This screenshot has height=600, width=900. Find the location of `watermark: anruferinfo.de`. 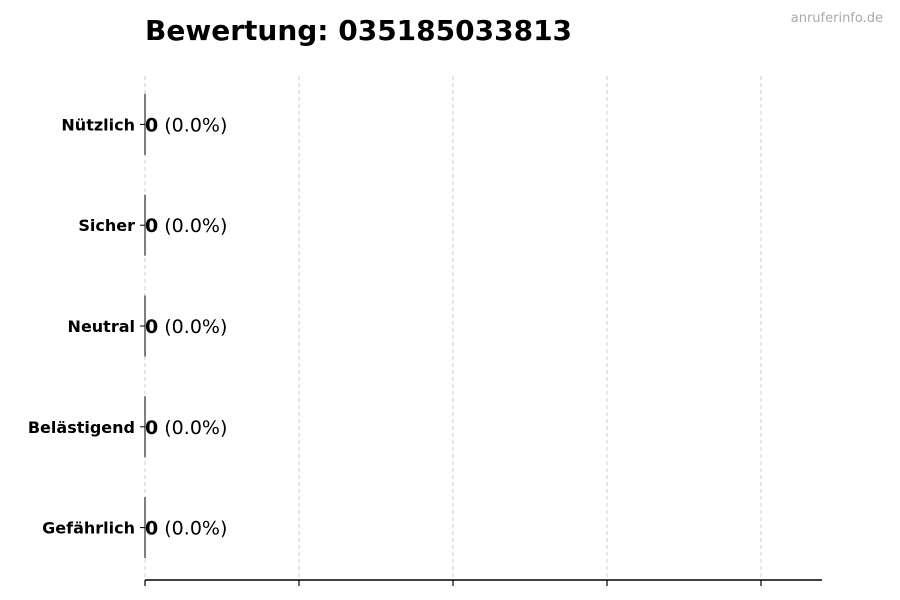

watermark: anruferinfo.de is located at coordinates (837, 18).